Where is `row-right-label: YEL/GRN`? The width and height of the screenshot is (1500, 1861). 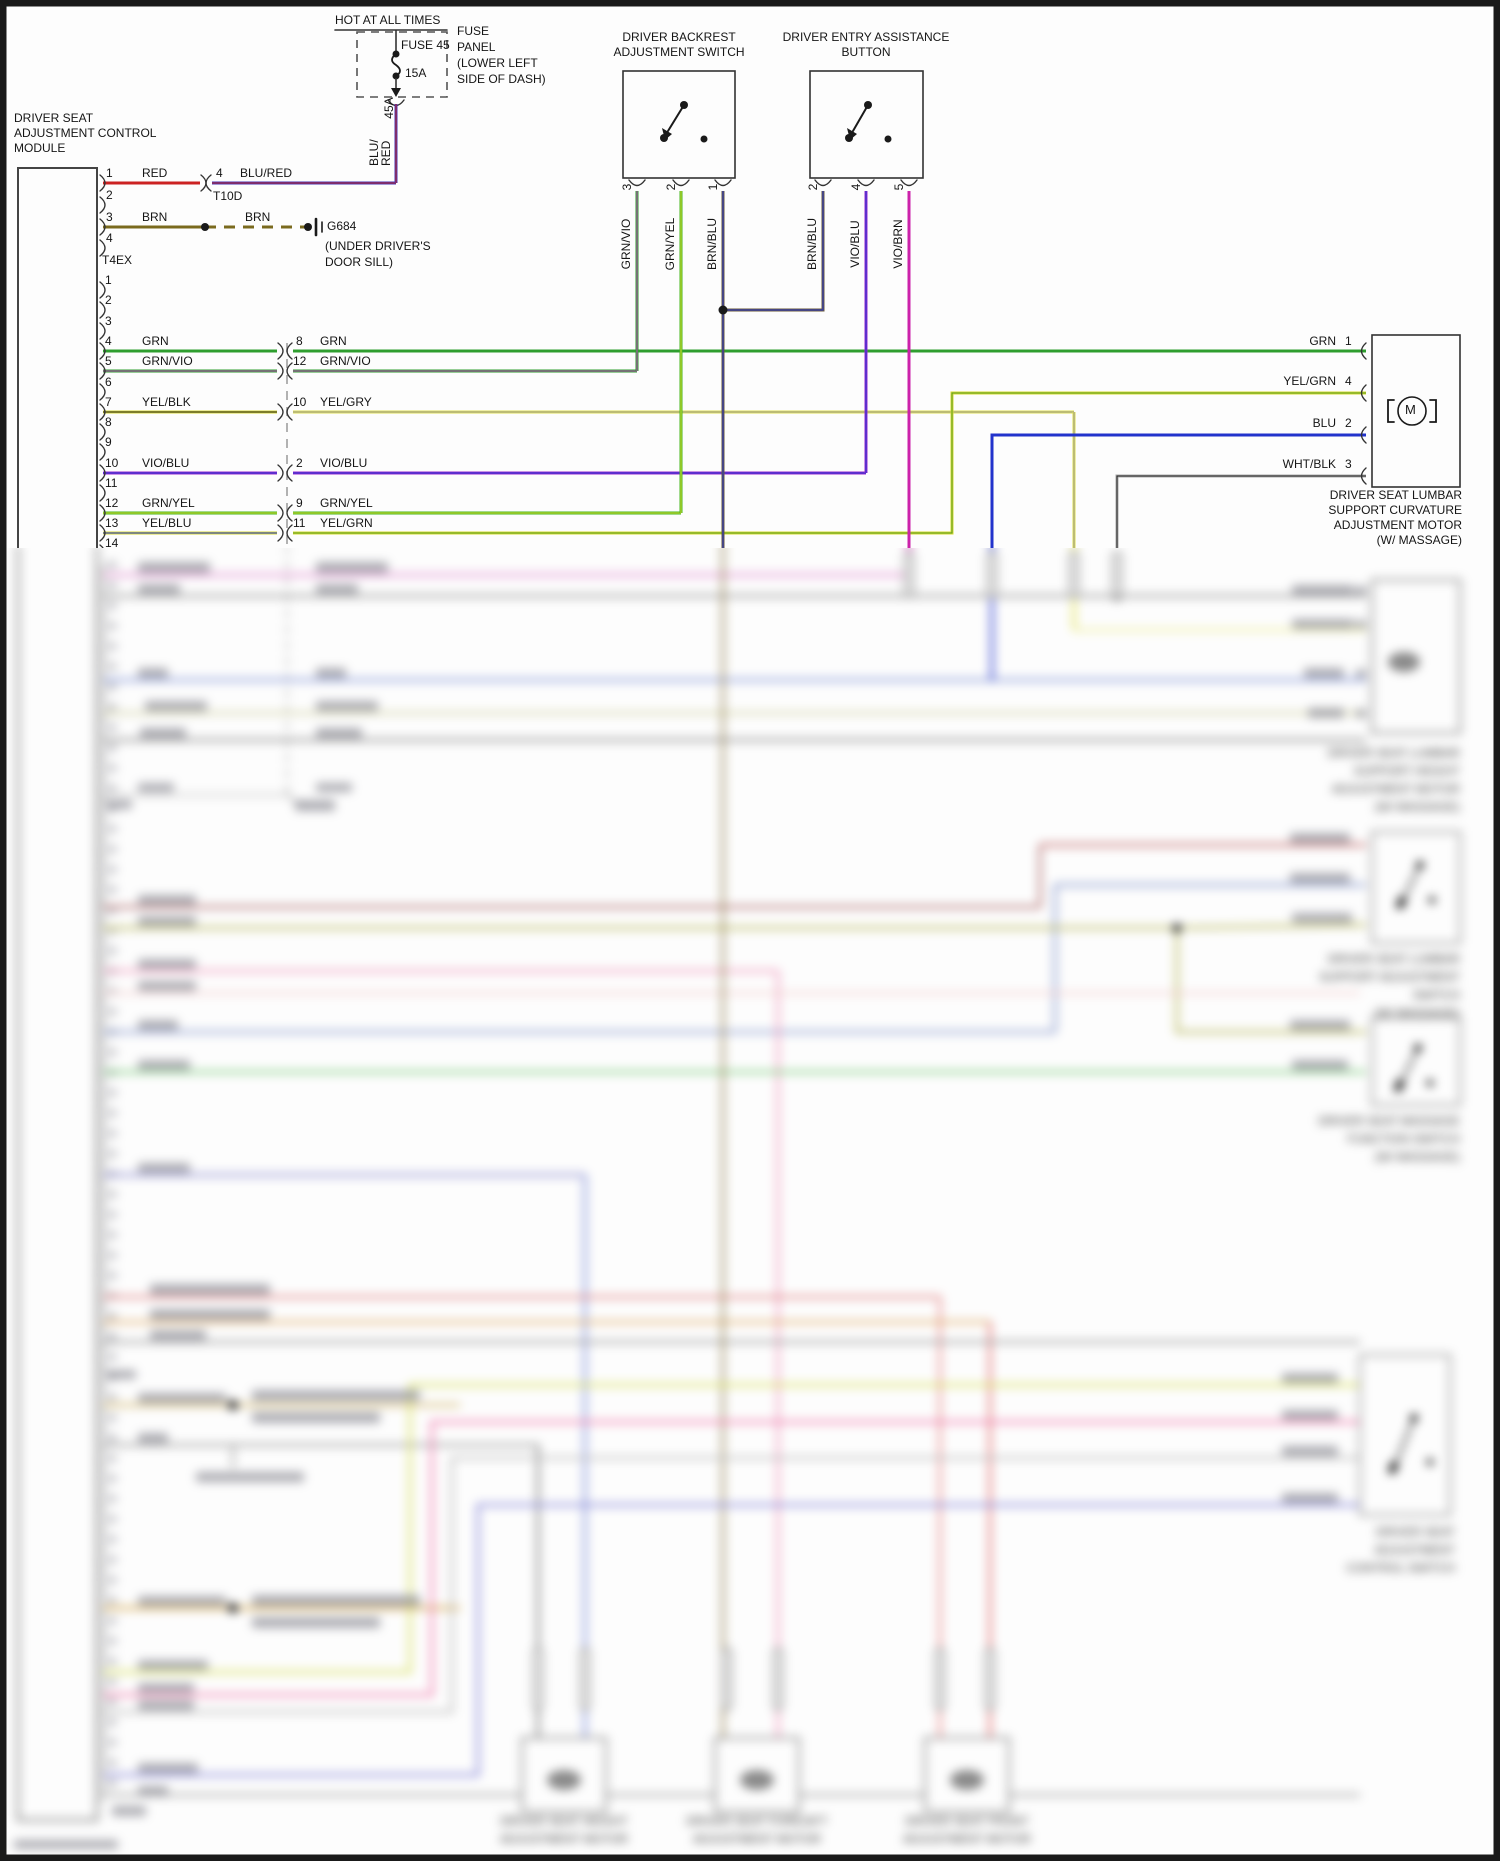
row-right-label: YEL/GRN is located at coordinates (346, 523).